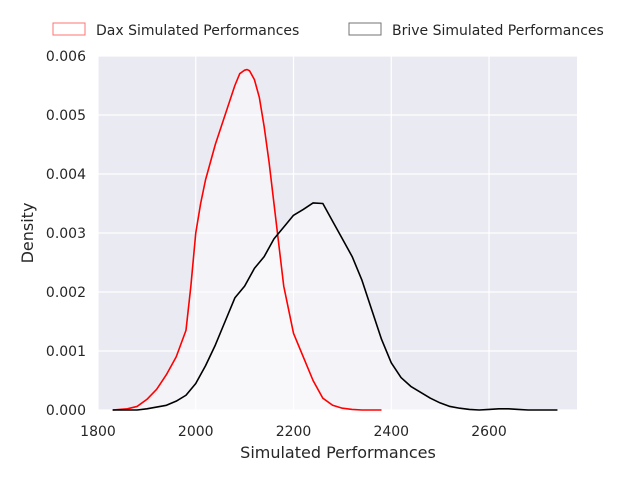  I want to click on legend-label-dax: Dax Simulated Performances, so click(197, 31).